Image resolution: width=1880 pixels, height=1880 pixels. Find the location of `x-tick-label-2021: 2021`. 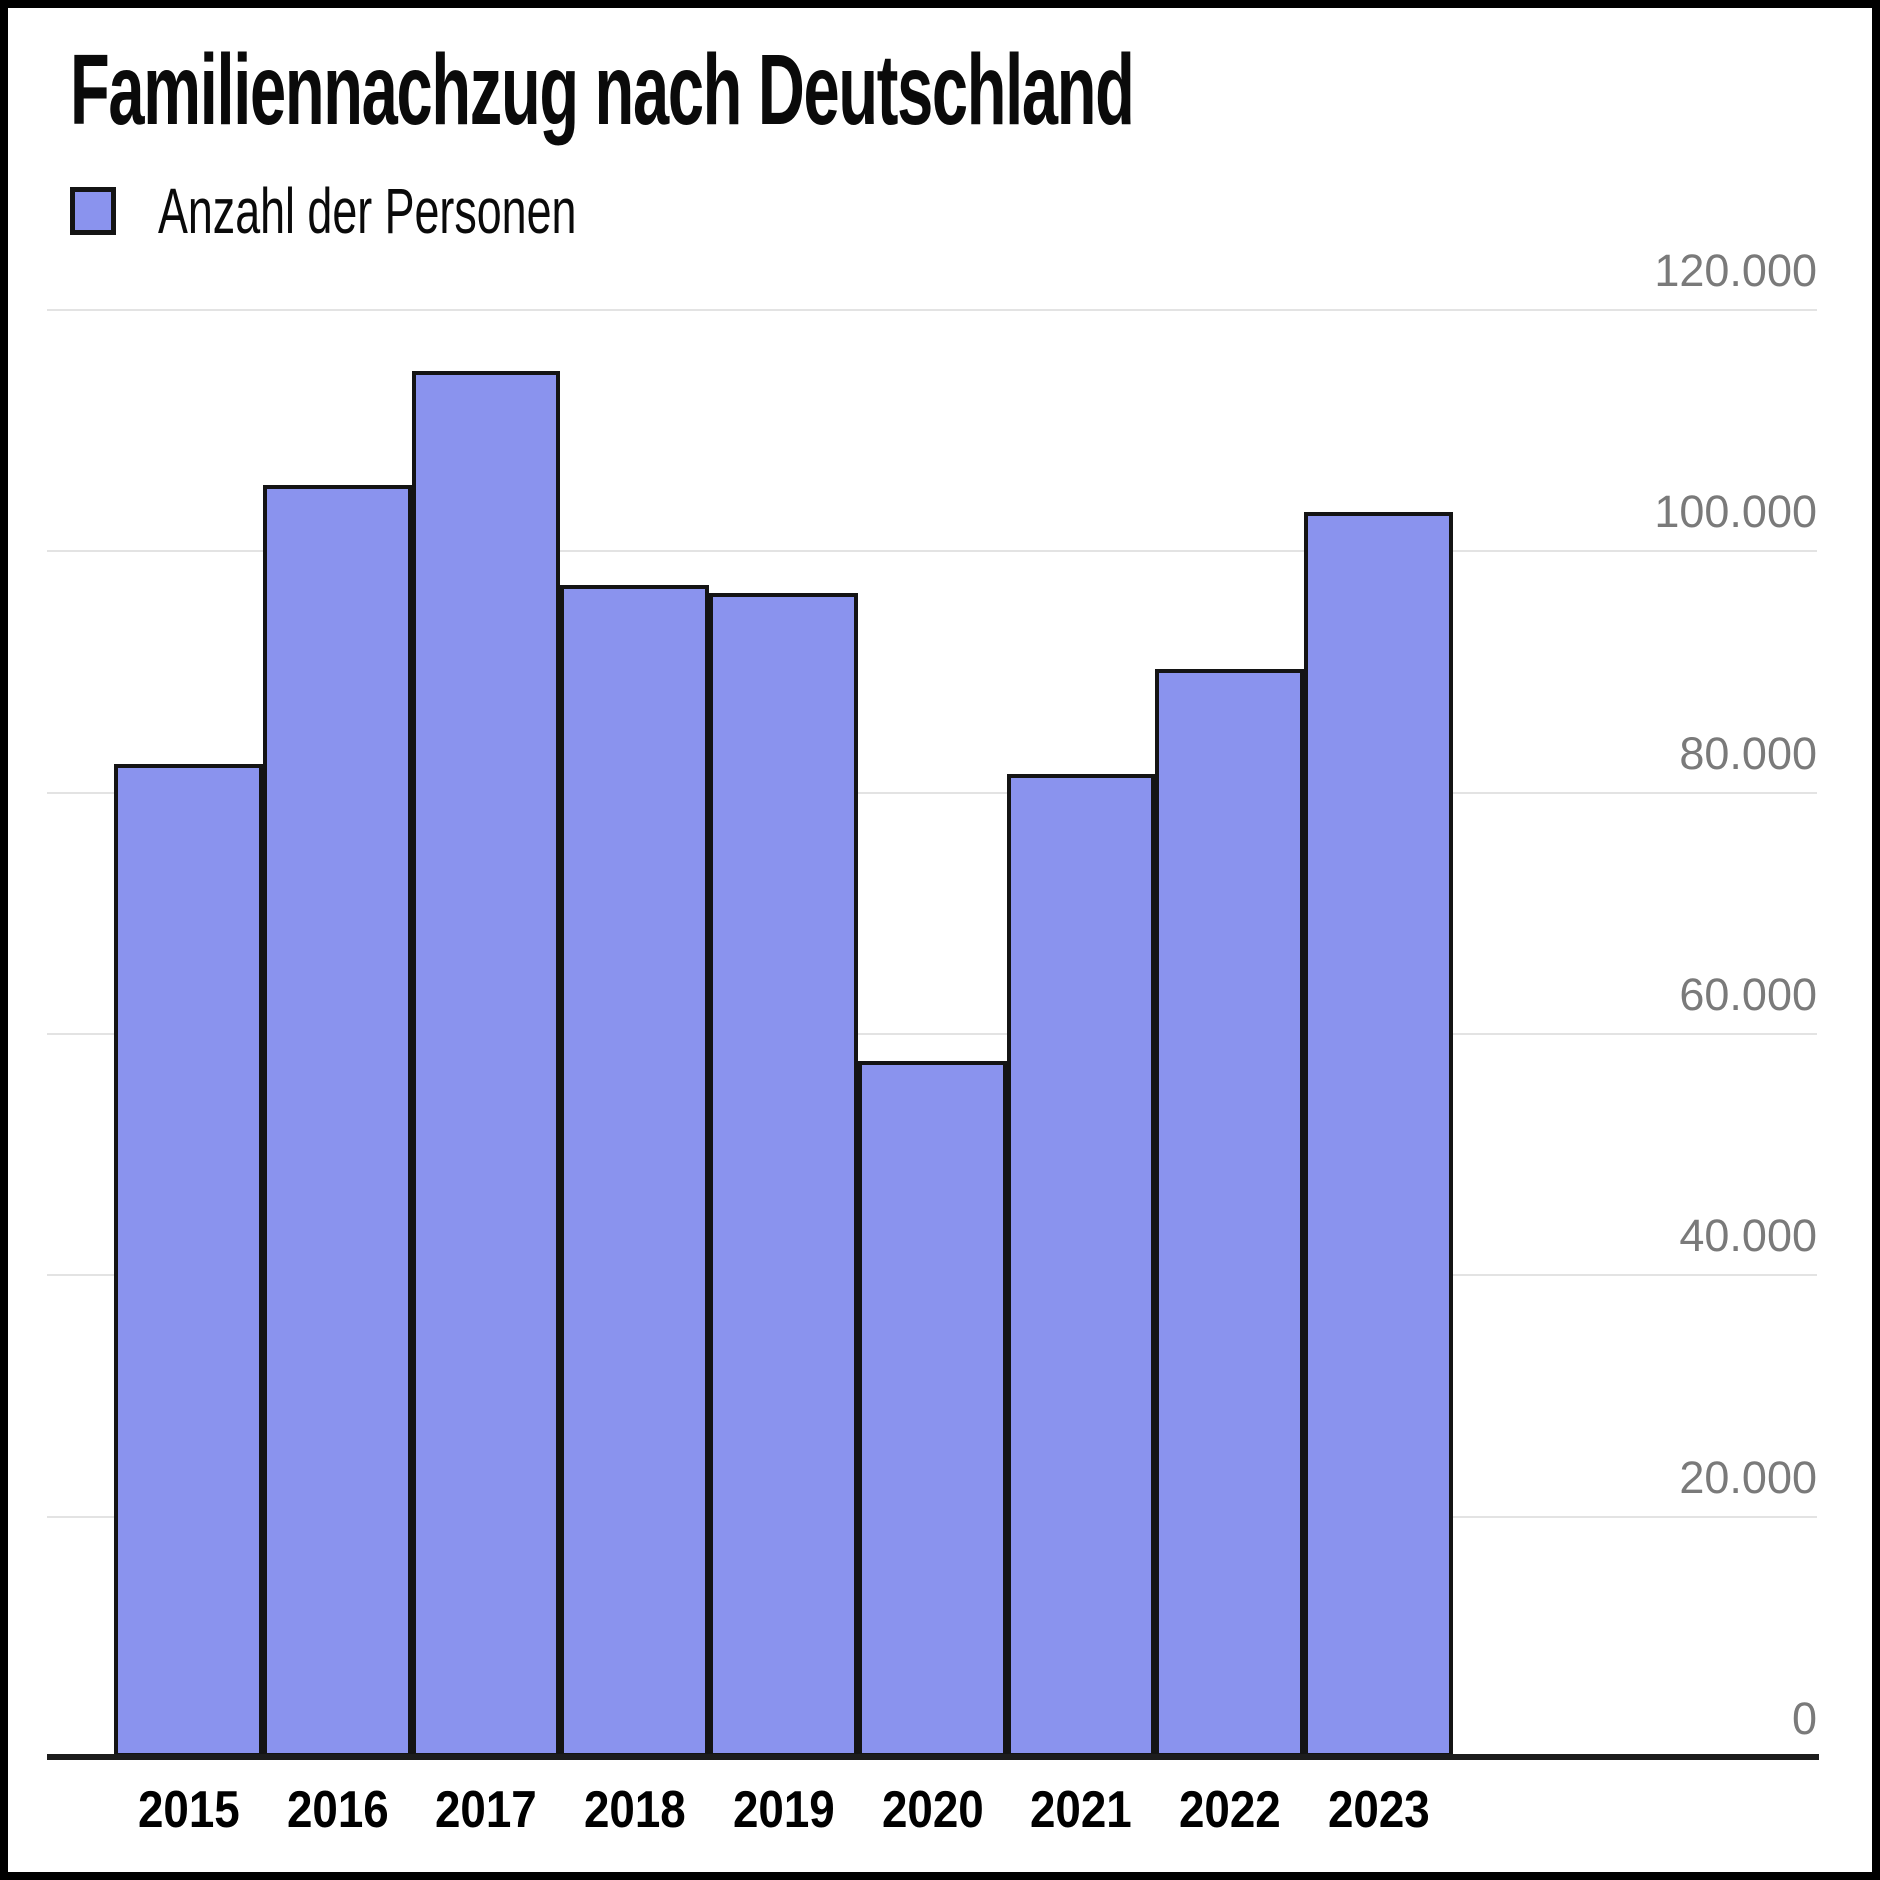

x-tick-label-2021: 2021 is located at coordinates (1081, 1810).